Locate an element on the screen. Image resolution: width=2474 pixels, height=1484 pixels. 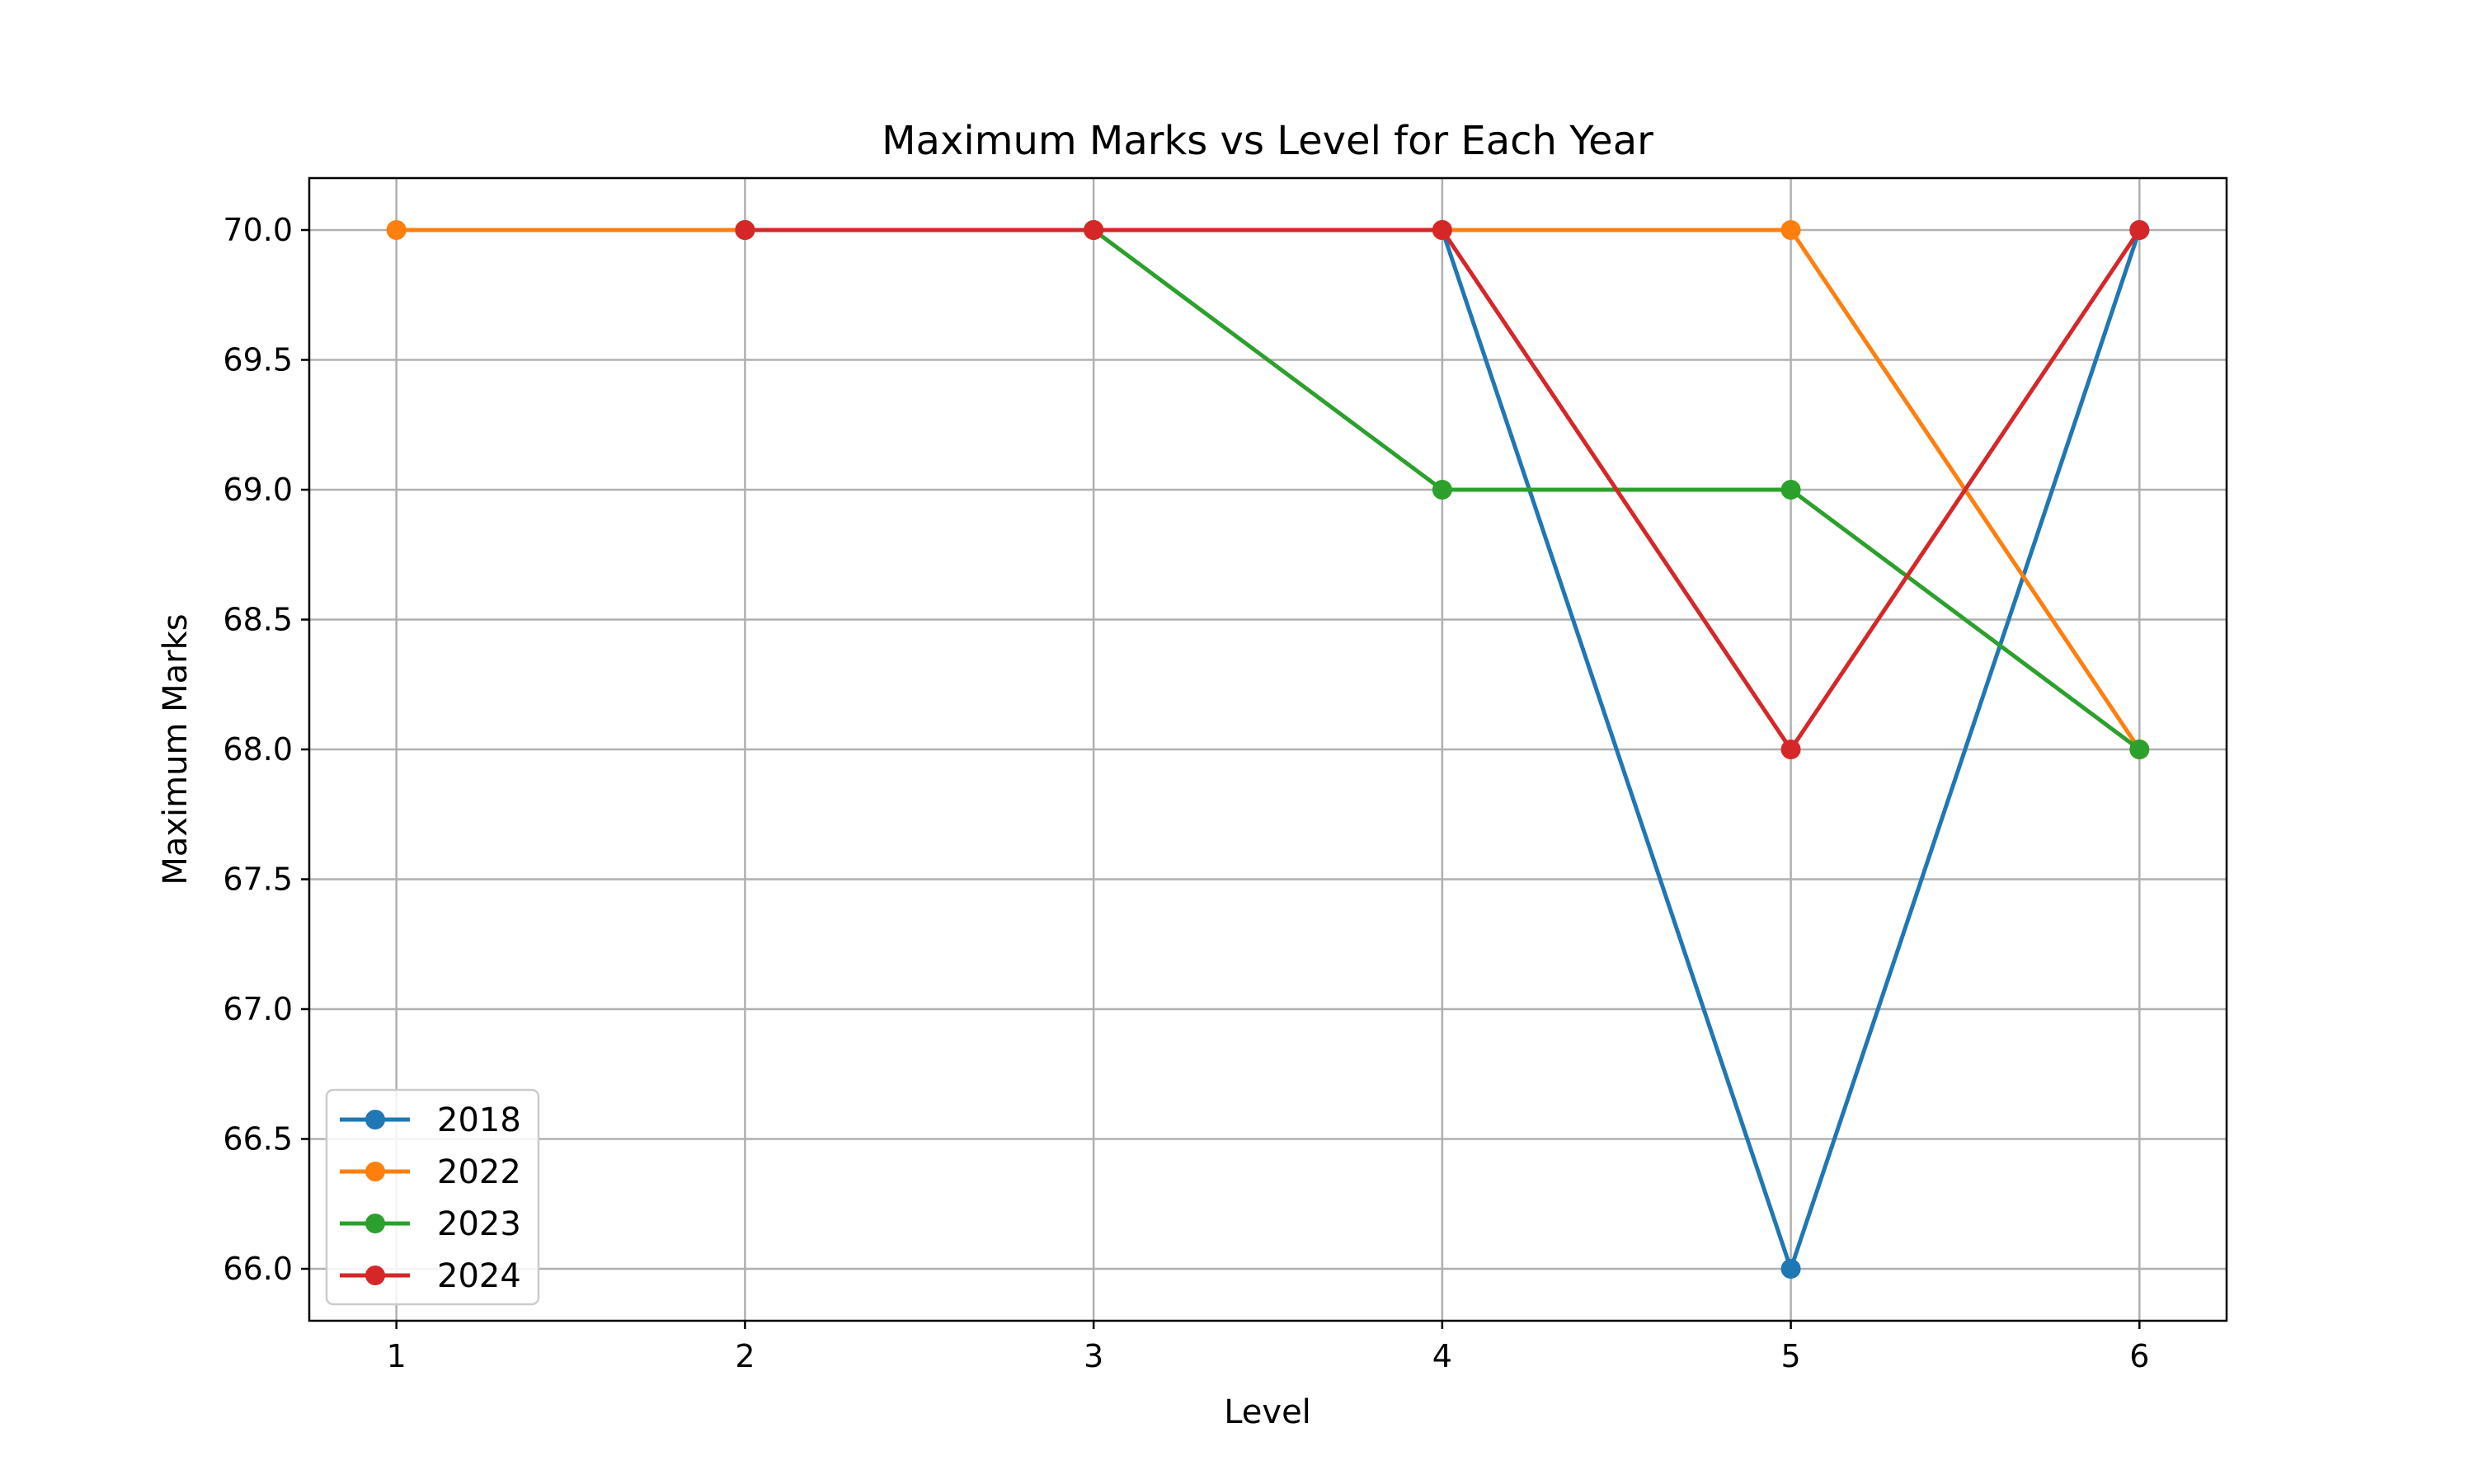
y-tick-label: 66.0 is located at coordinates (258, 1269).